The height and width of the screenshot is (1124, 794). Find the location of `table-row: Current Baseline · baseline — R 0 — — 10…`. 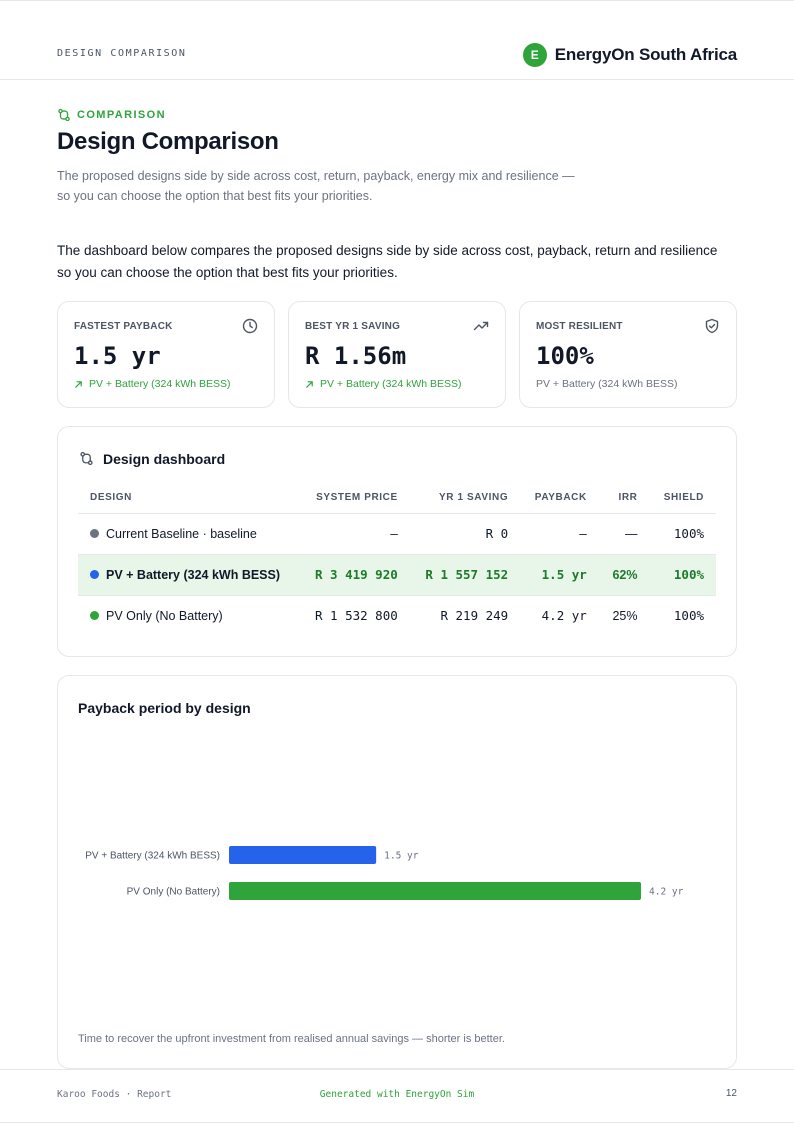

table-row: Current Baseline · baseline — R 0 — — 10… is located at coordinates (397, 534).